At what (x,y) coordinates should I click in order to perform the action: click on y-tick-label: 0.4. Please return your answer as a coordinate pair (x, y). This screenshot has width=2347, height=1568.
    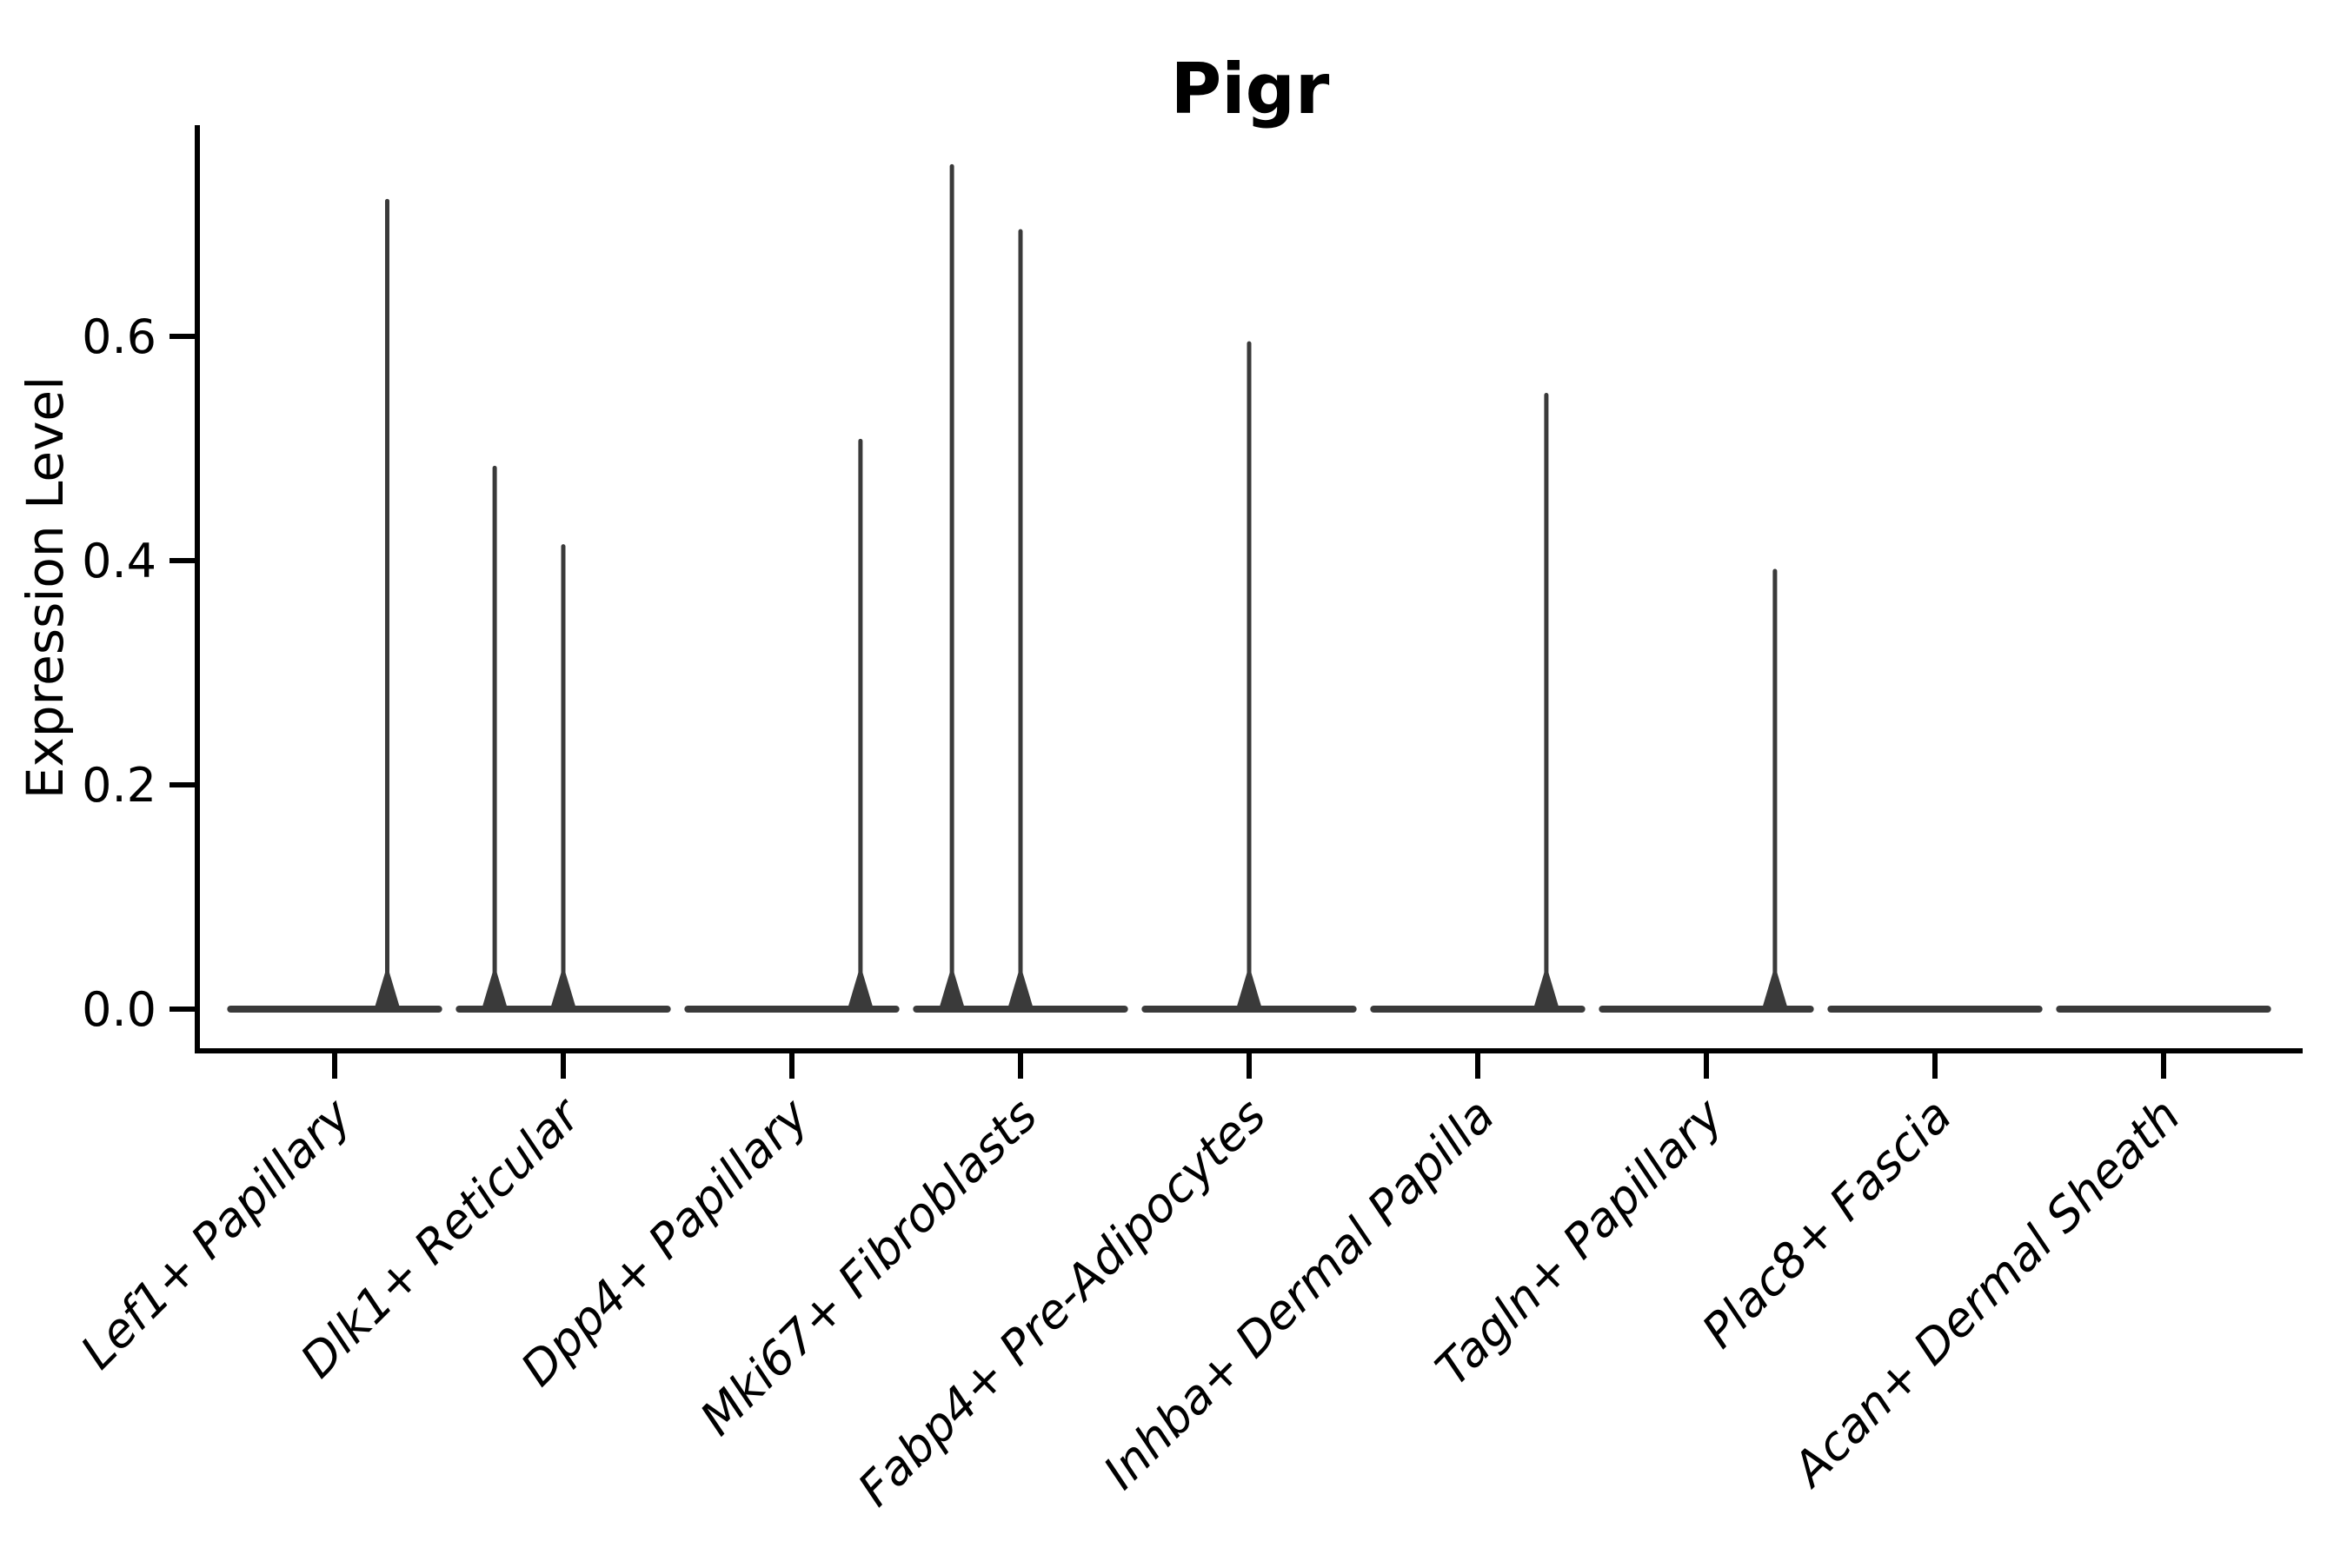
    Looking at the image, I should click on (119, 561).